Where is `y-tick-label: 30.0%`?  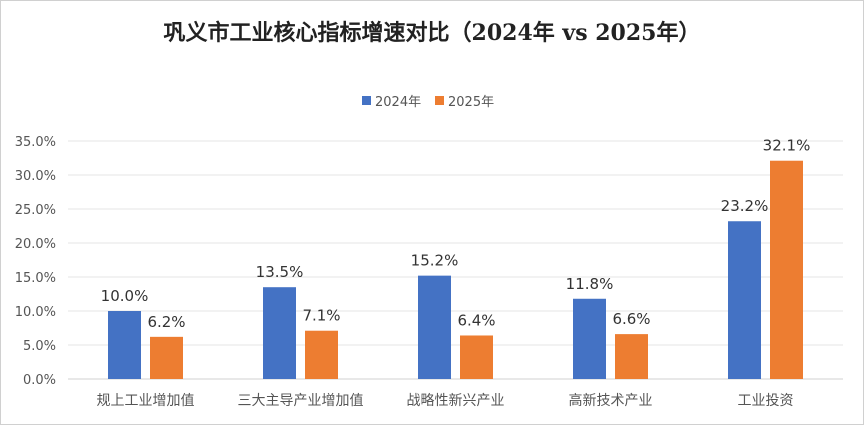 y-tick-label: 30.0% is located at coordinates (35, 176).